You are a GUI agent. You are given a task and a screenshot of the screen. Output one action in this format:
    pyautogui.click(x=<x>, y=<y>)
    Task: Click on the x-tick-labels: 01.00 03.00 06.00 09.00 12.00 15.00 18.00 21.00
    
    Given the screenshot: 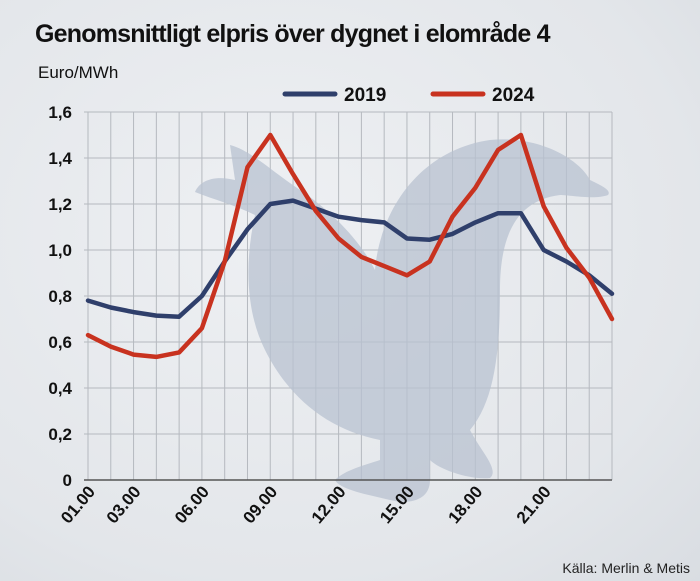 What is the action you would take?
    pyautogui.click(x=306, y=504)
    